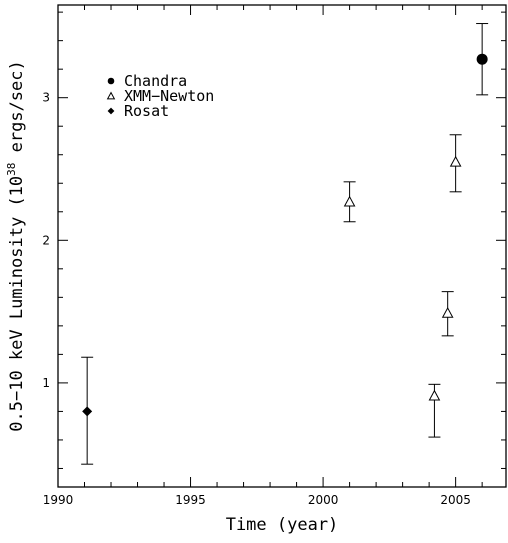 The image size is (508, 543). I want to click on legend-circle-icon, so click(111, 81).